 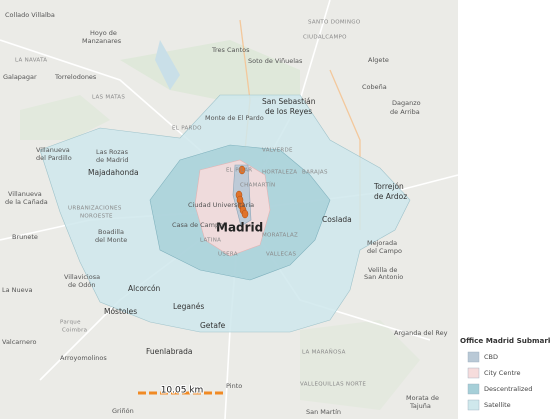 What do you see at coordinates (112, 160) in the screenshot?
I see `place-label: de Madrid` at bounding box center [112, 160].